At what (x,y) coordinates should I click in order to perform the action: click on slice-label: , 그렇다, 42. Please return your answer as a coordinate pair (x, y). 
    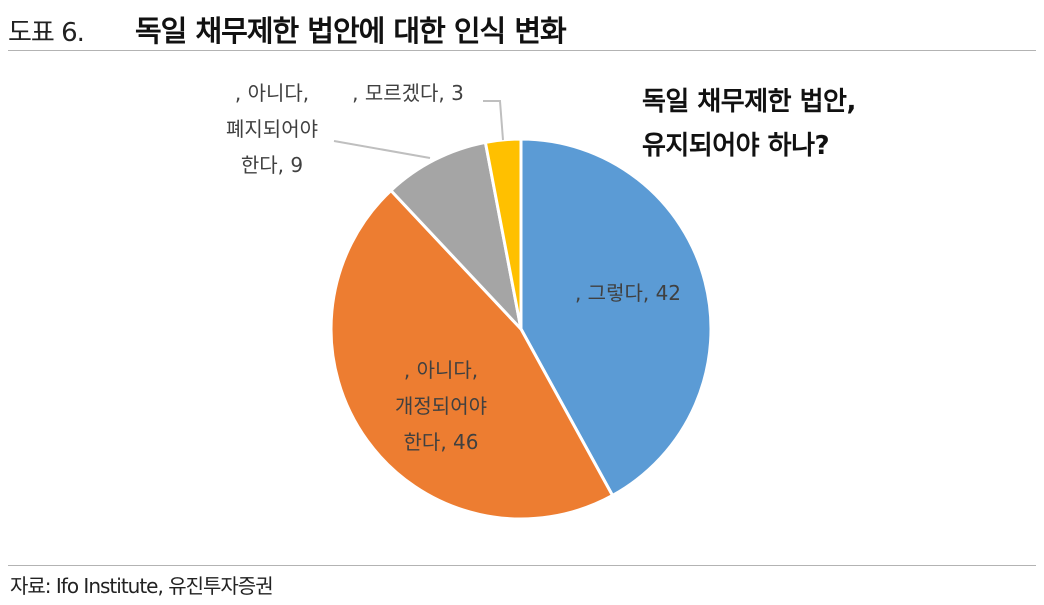
    Looking at the image, I should click on (628, 293).